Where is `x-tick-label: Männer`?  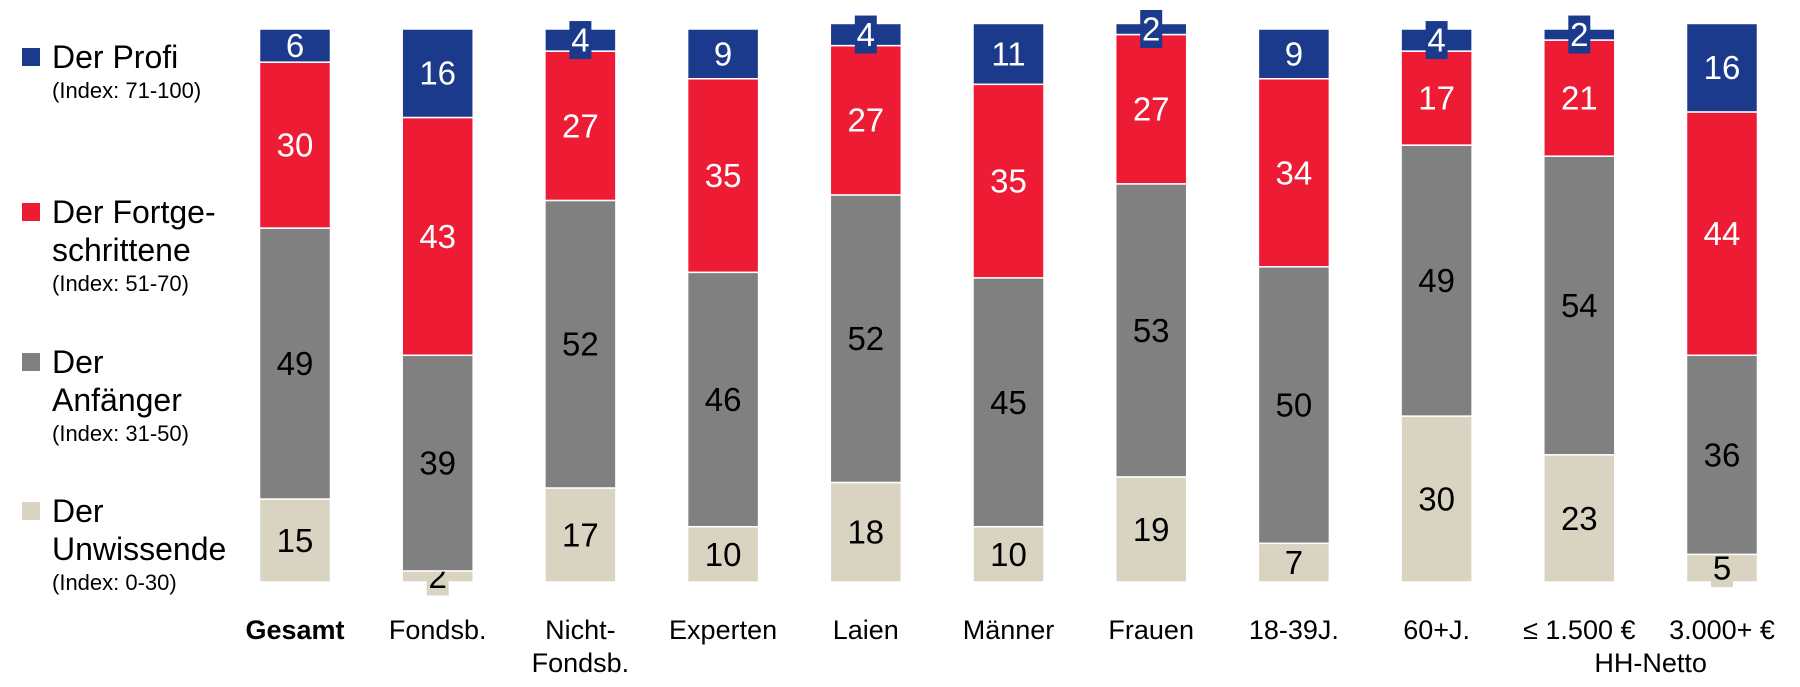 x-tick-label: Männer is located at coordinates (1008, 630).